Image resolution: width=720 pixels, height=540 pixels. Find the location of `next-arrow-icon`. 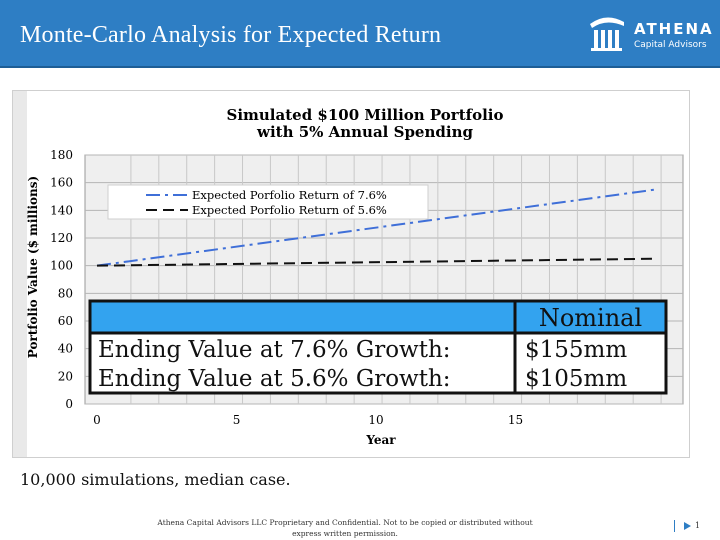

next-arrow-icon is located at coordinates (687, 526).